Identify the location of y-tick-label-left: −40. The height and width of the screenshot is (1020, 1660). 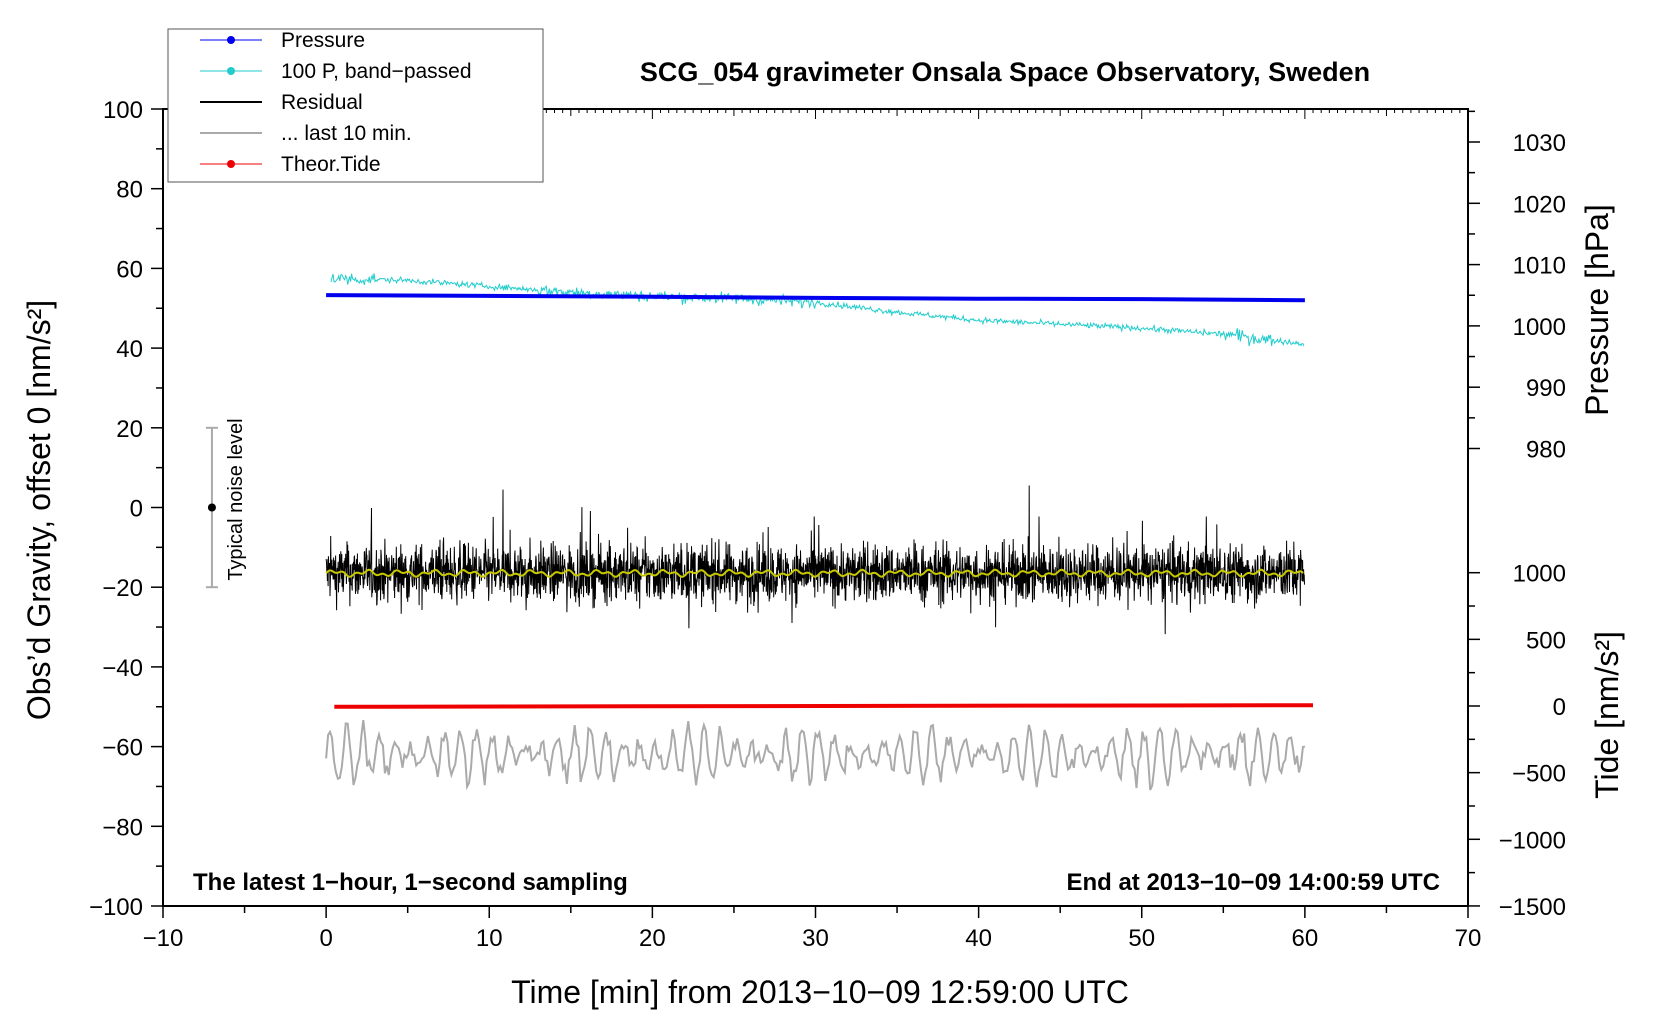
(122, 668).